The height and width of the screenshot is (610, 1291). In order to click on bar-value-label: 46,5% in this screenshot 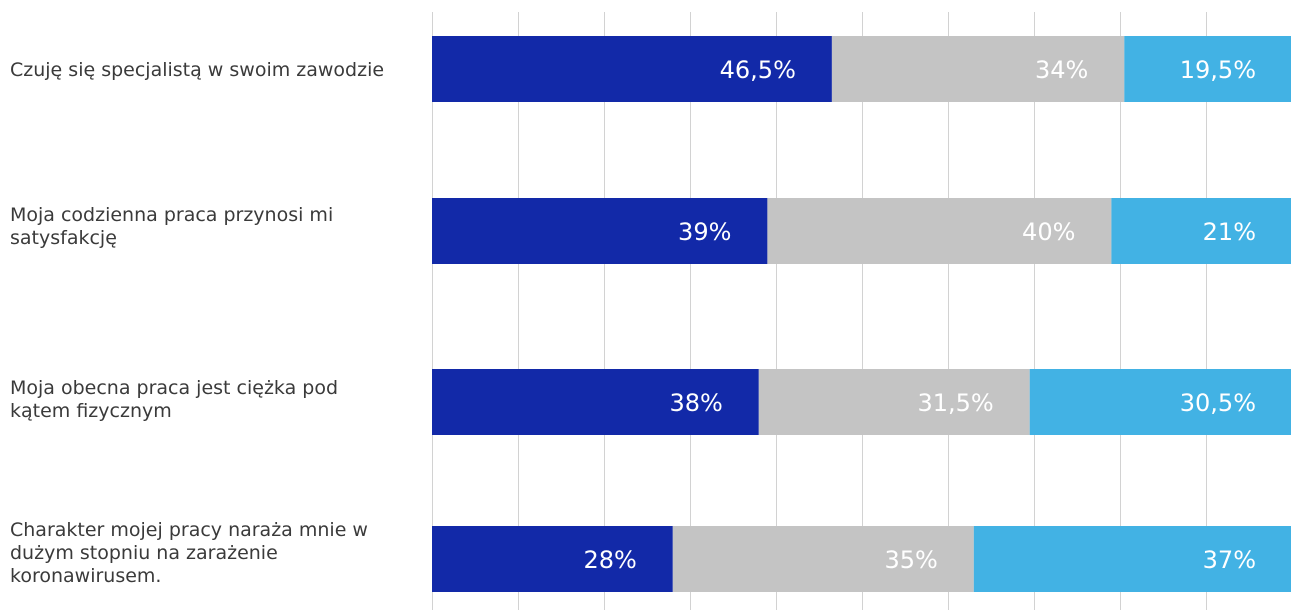, I will do `click(758, 70)`.